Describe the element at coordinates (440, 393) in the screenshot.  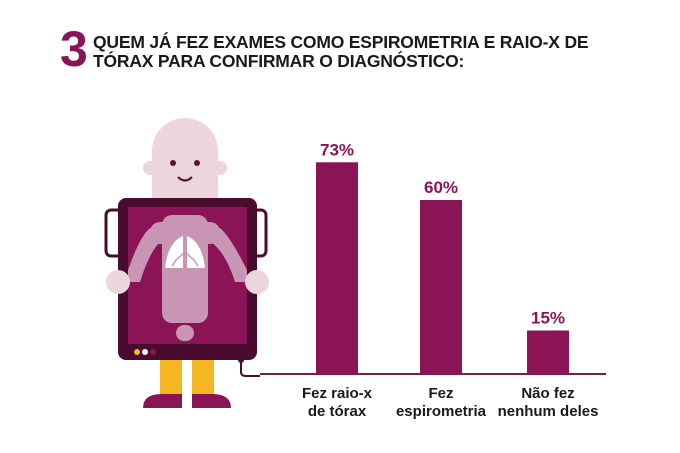
I see `category-label-1-line-0: Fez` at that location.